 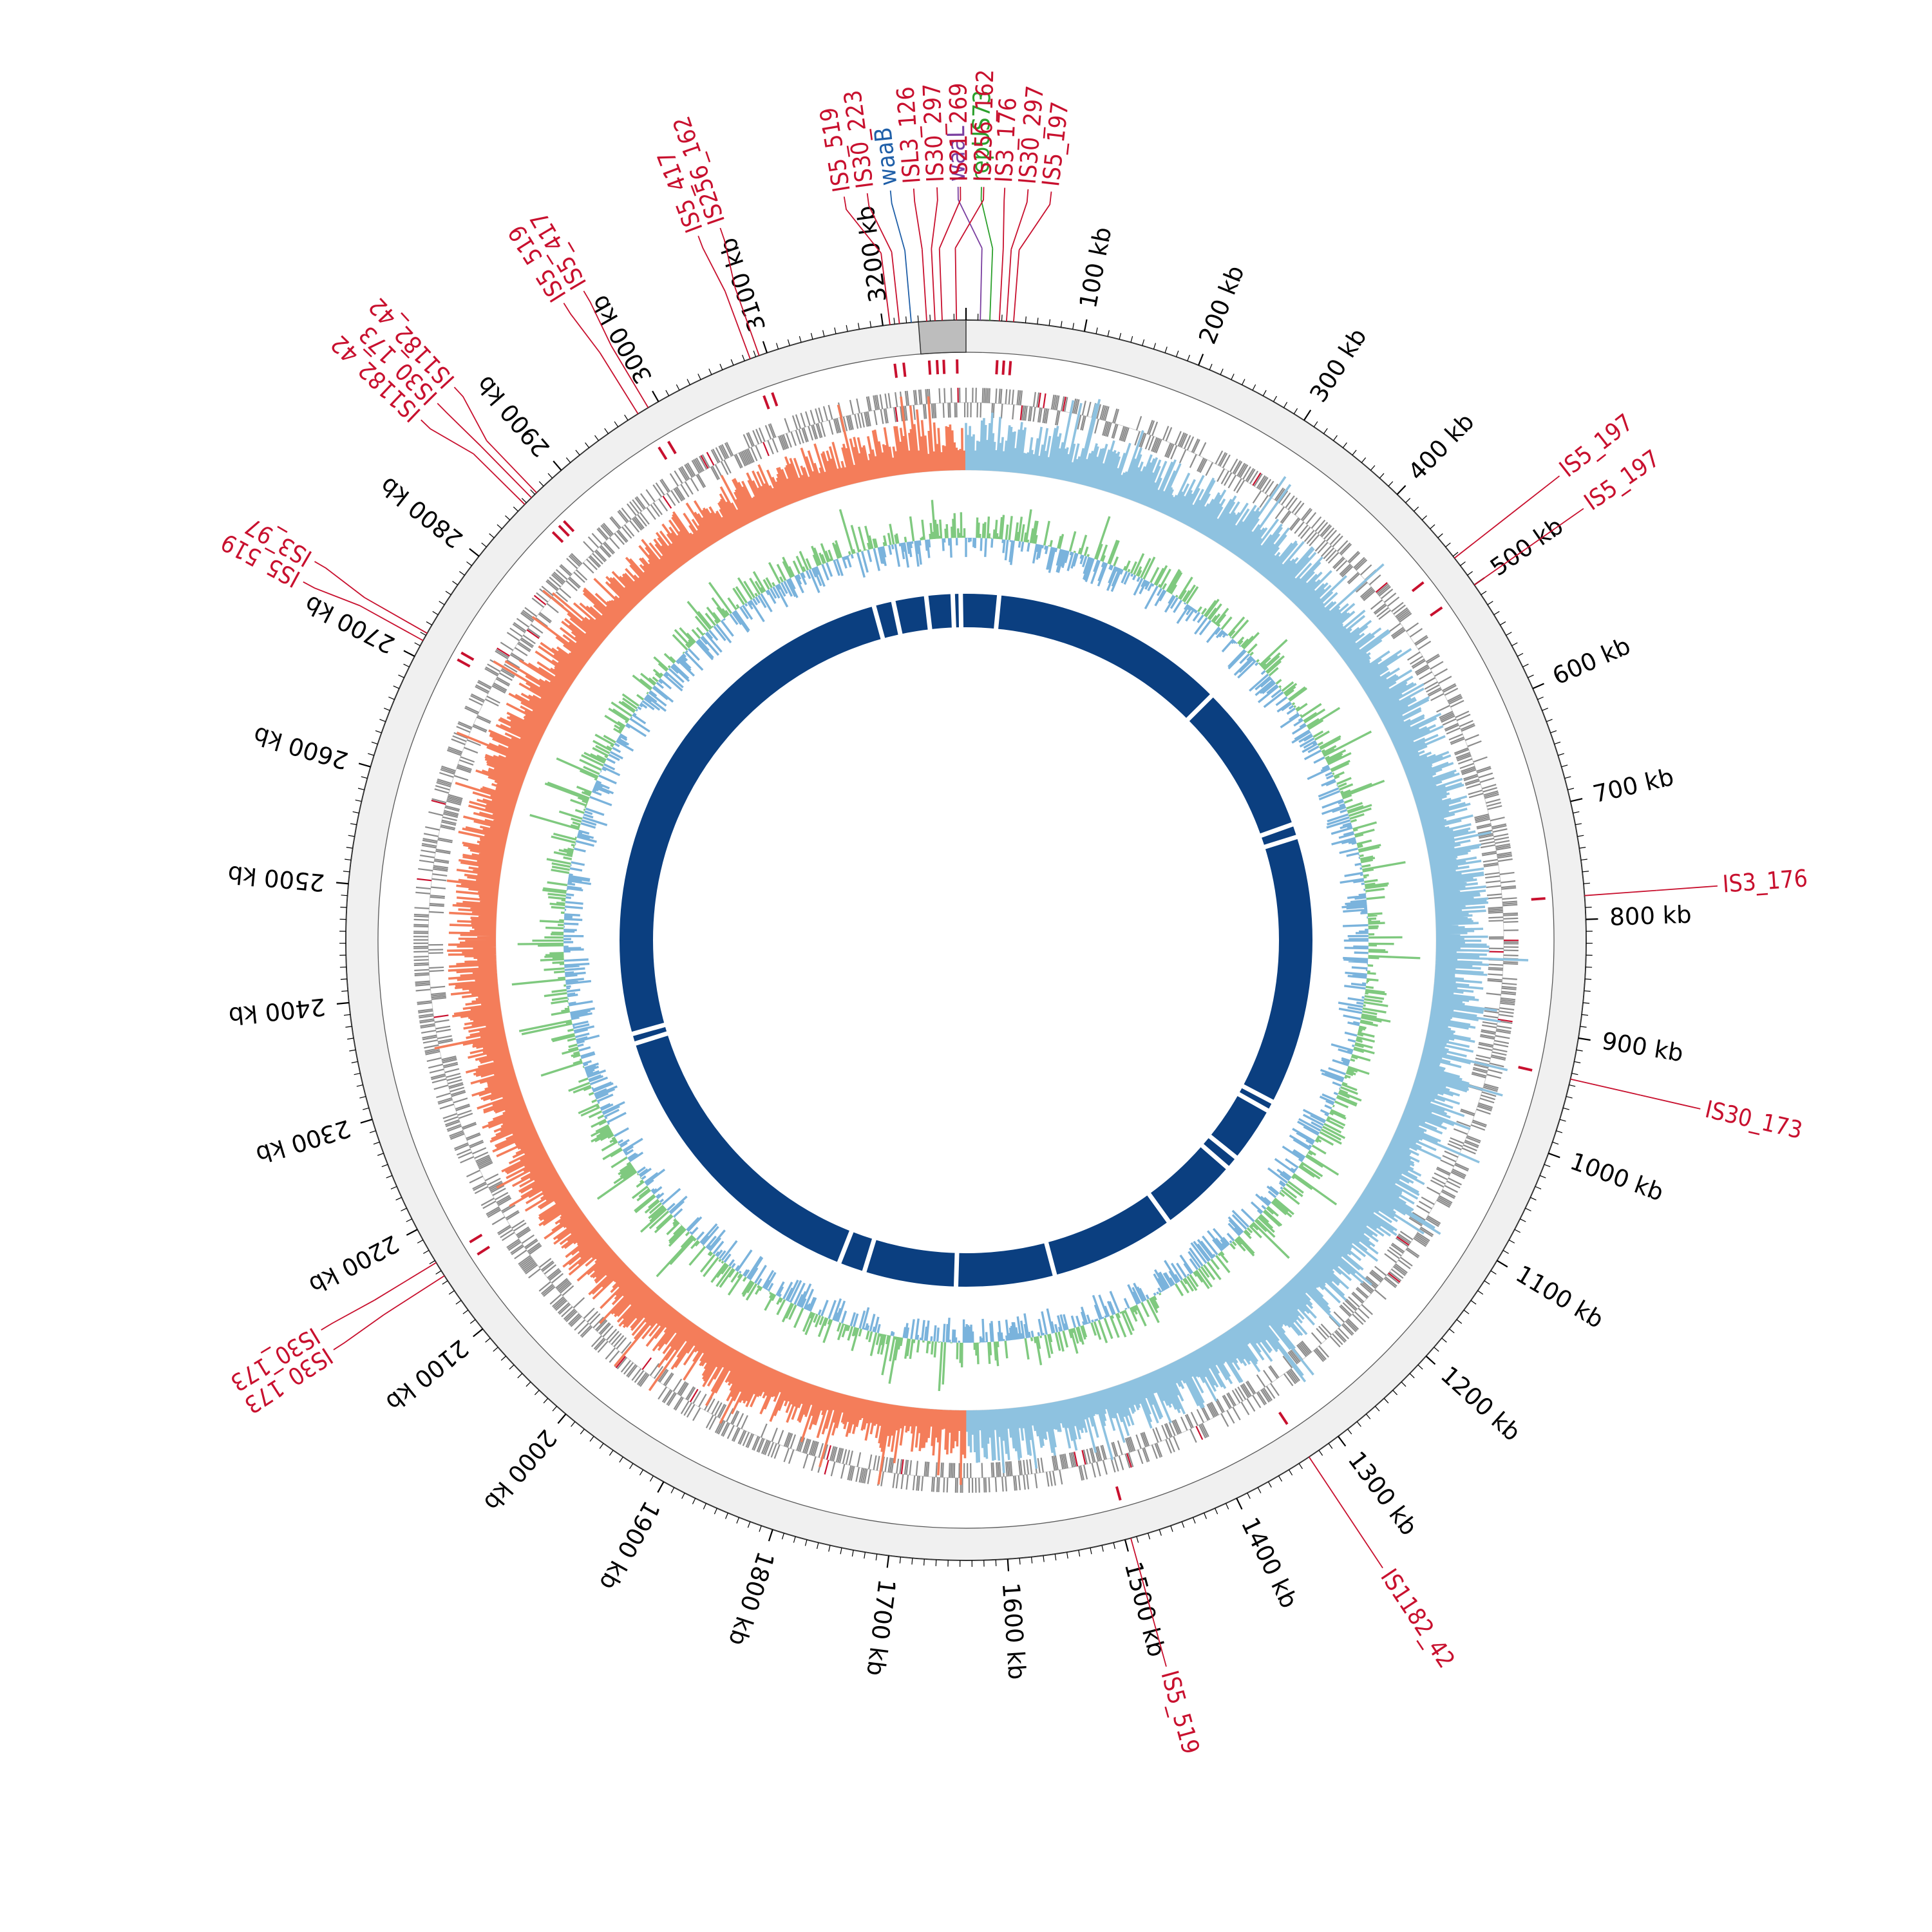 What do you see at coordinates (562, 1419) in the screenshot?
I see `major-tick` at bounding box center [562, 1419].